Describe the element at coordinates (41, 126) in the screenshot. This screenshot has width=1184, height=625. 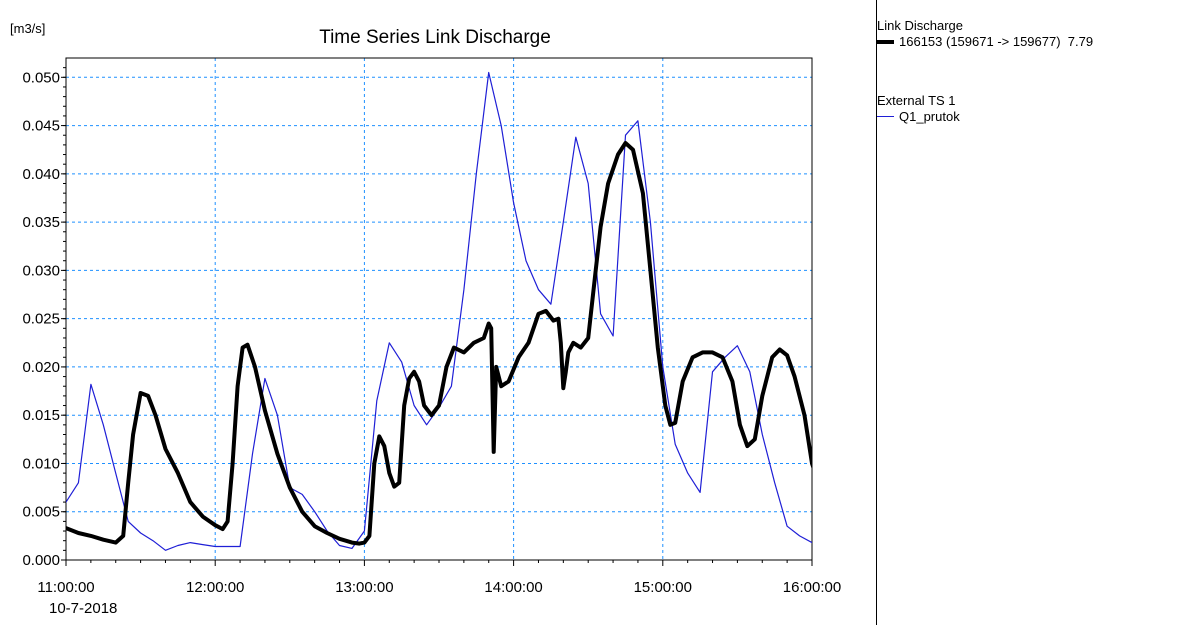
I see `y-tick-label: 0.045` at that location.